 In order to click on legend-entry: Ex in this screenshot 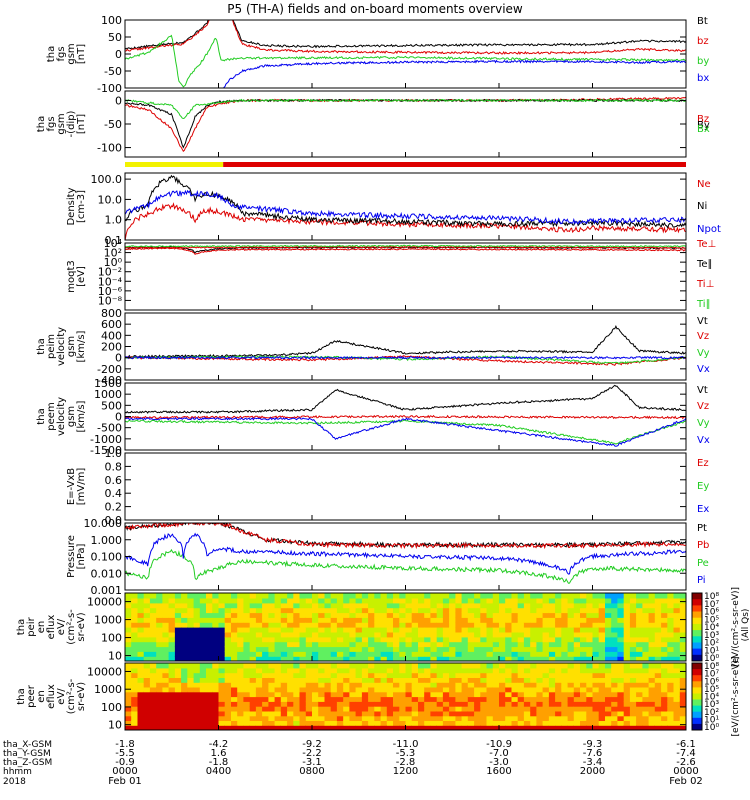, I will do `click(703, 509)`.